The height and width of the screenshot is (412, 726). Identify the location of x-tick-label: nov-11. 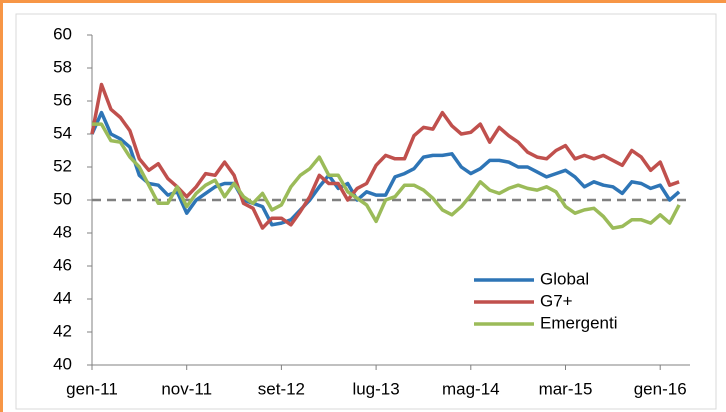
(186, 388).